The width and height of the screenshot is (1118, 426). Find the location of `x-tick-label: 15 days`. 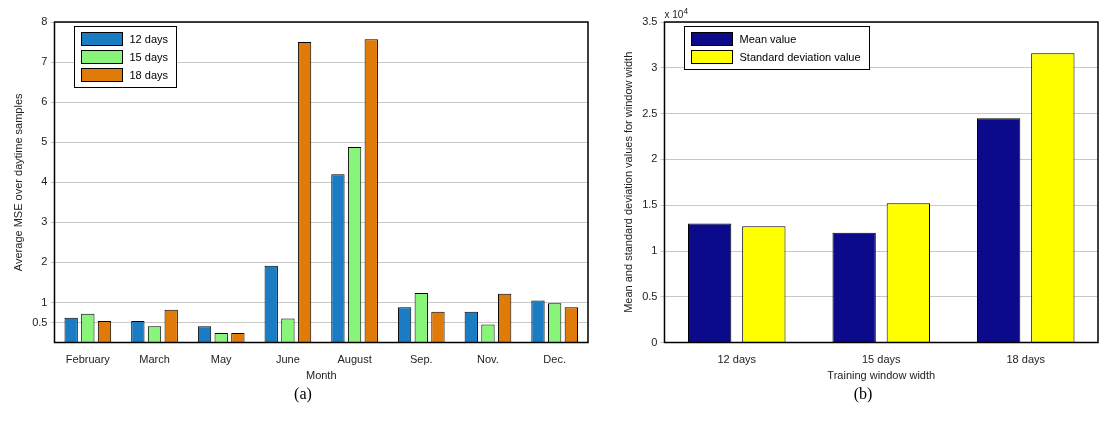

x-tick-label: 15 days is located at coordinates (881, 359).